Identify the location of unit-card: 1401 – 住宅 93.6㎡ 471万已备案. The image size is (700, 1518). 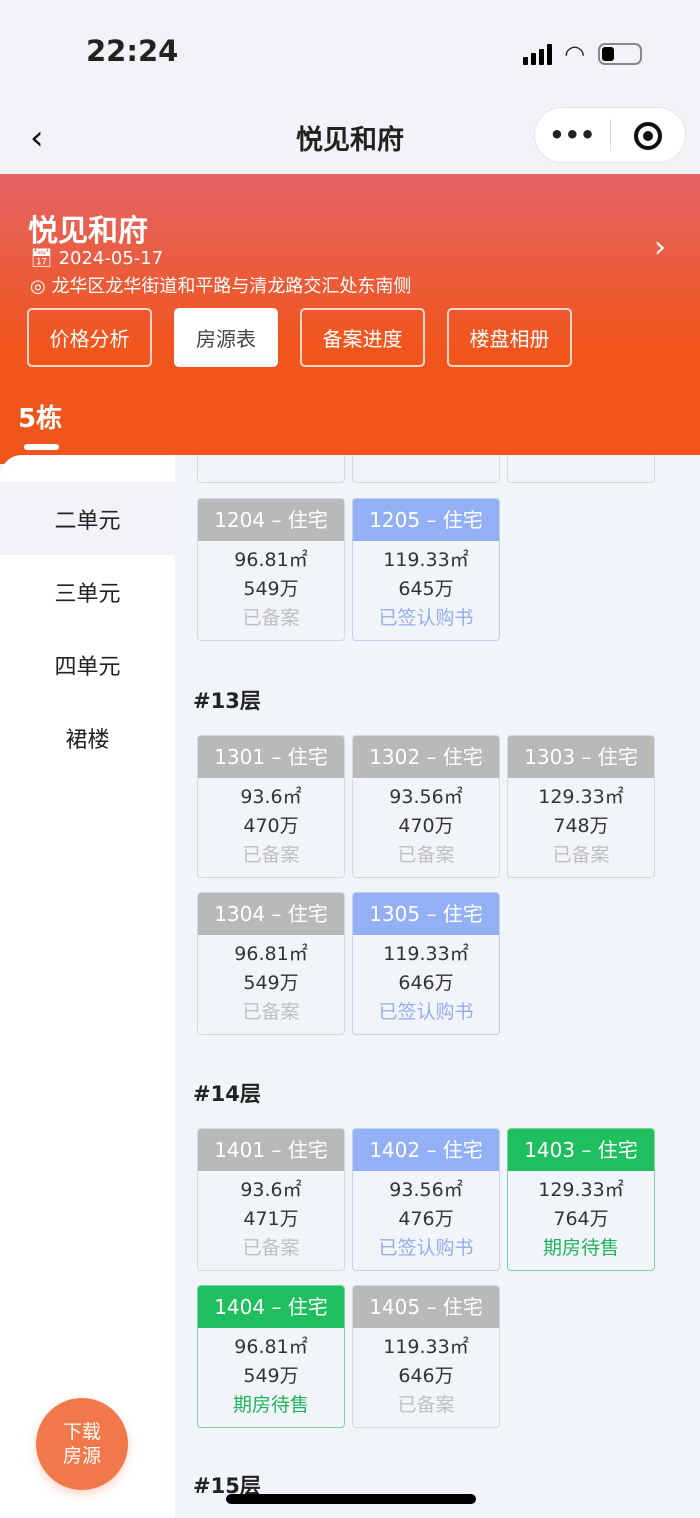
(271, 1199).